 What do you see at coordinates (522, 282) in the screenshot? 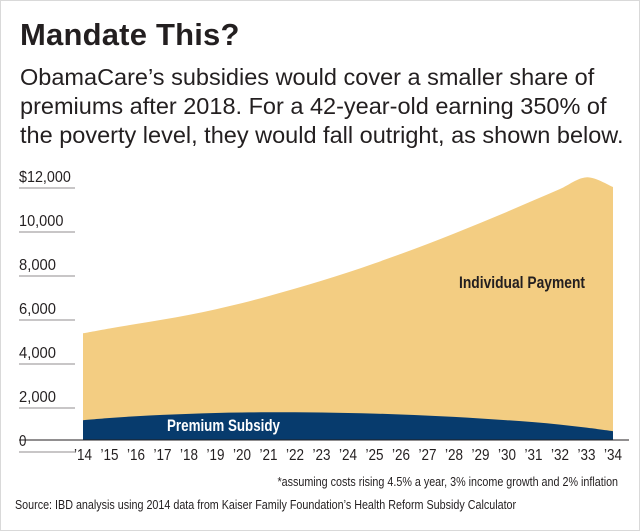
I see `series-label-individual-payment: Individual Payment` at bounding box center [522, 282].